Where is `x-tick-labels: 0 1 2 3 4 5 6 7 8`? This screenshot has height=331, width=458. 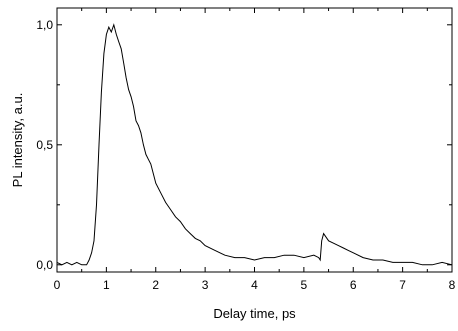
x-tick-labels: 0 1 2 3 4 5 6 7 8 is located at coordinates (255, 285).